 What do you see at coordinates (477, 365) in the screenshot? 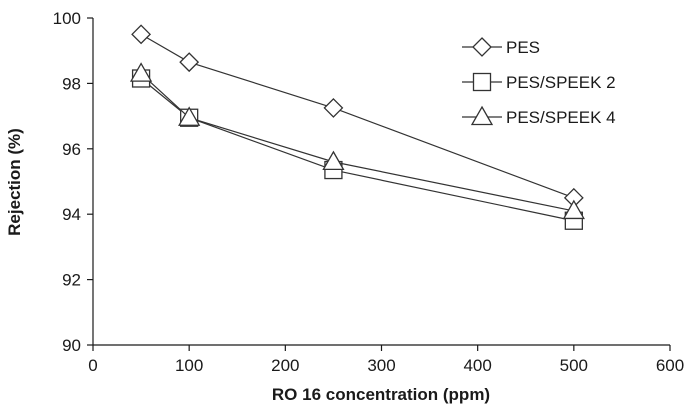
I see `x-tick-label: 400` at bounding box center [477, 365].